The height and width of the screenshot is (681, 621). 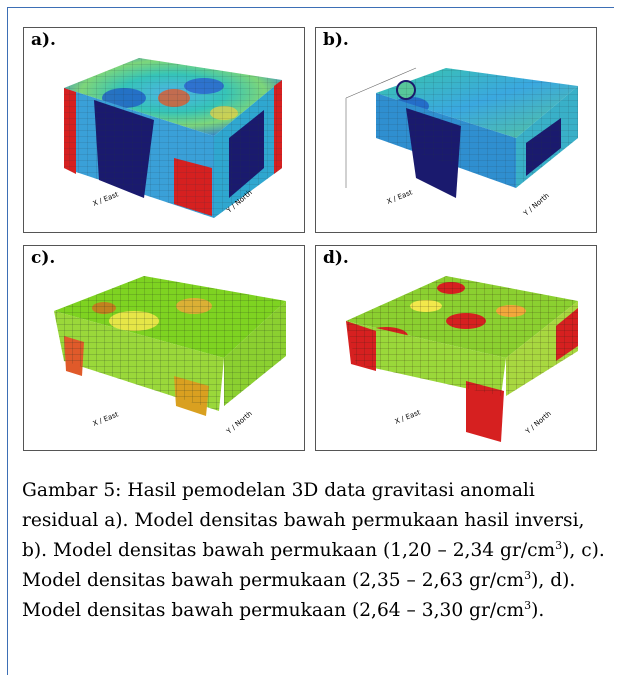 What do you see at coordinates (170, 356) in the screenshot?
I see `block-model-c-image: X / East Y / North` at bounding box center [170, 356].